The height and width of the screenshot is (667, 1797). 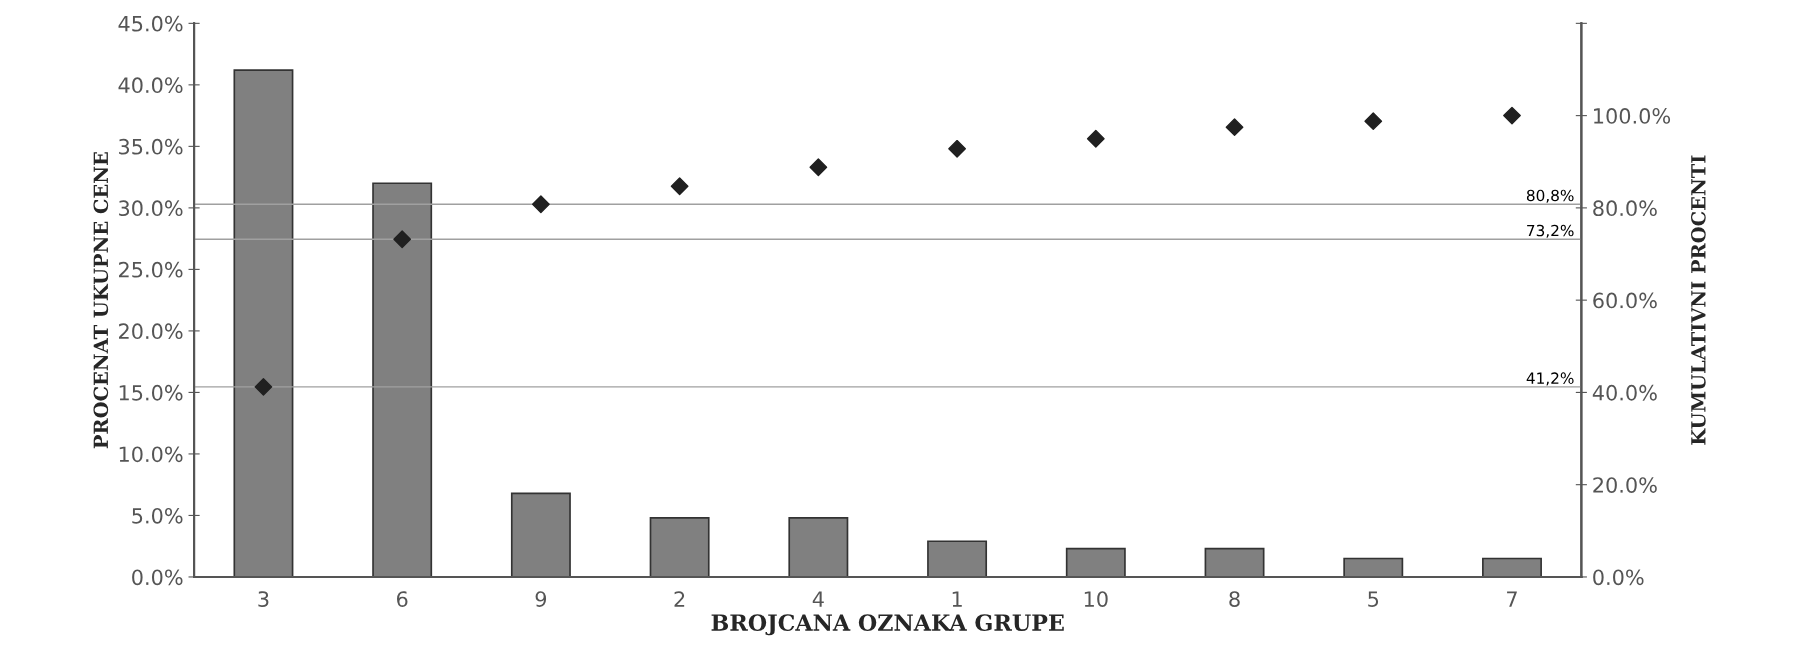 I want to click on y2-tick-label: 80.0%, so click(x=1625, y=208).